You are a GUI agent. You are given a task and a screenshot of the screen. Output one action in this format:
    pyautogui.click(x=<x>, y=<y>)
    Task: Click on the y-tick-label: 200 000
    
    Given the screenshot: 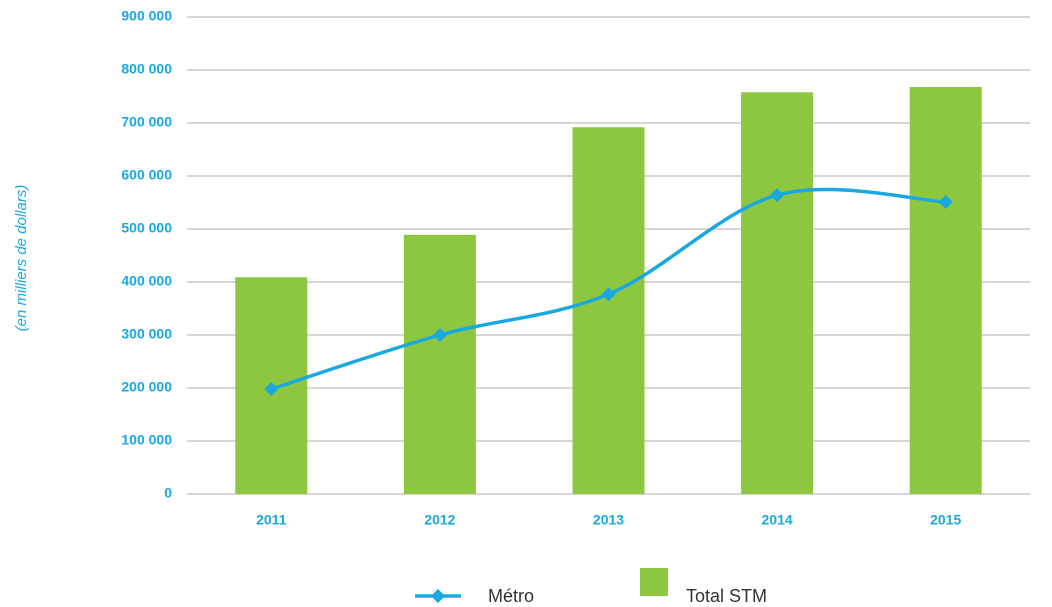 What is the action you would take?
    pyautogui.click(x=146, y=387)
    